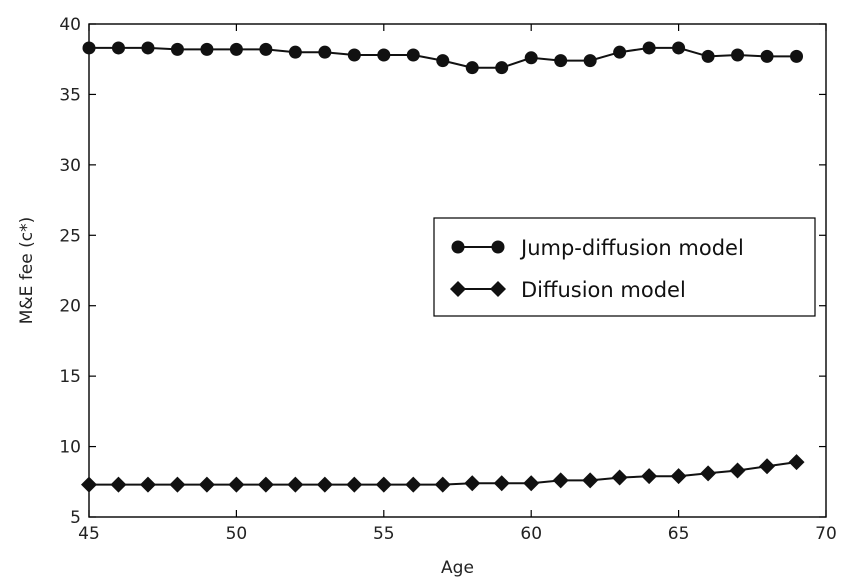 This screenshot has width=841, height=581. I want to click on x-tick-label: 50, so click(237, 534).